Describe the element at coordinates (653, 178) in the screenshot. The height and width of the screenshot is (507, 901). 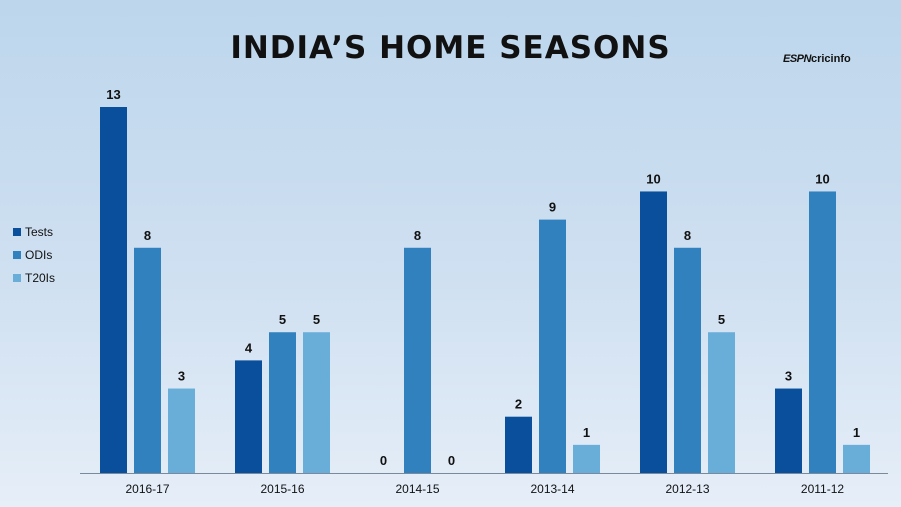
I see `data-label-tests-2012-13: 10` at that location.